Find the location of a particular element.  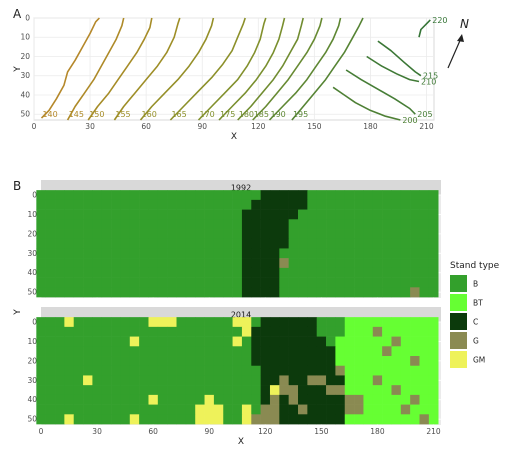

contour-label: 195 is located at coordinates (300, 114).